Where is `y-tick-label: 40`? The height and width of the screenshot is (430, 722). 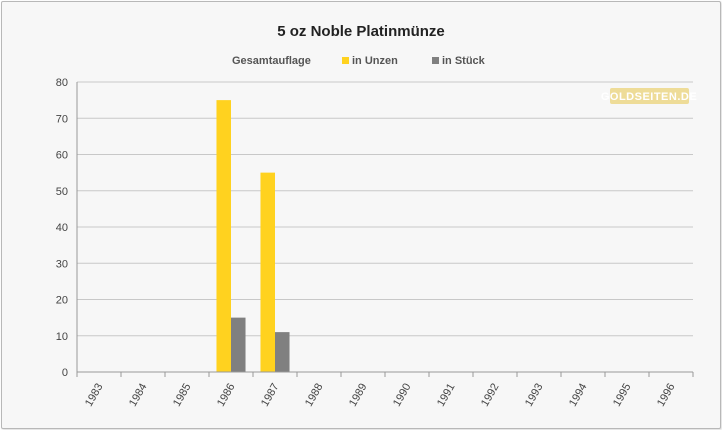
y-tick-label: 40 is located at coordinates (62, 228).